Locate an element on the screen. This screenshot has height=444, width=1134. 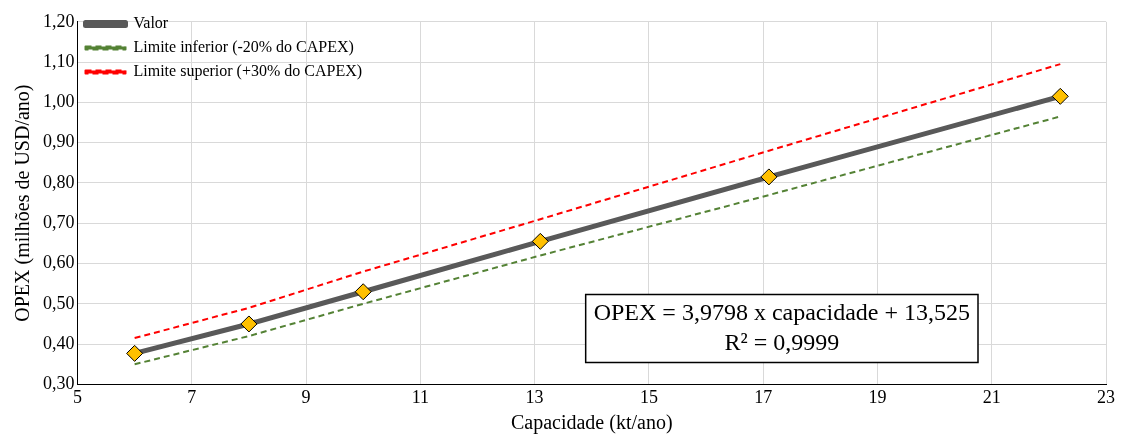
x-tick-label: 11 is located at coordinates (420, 396).